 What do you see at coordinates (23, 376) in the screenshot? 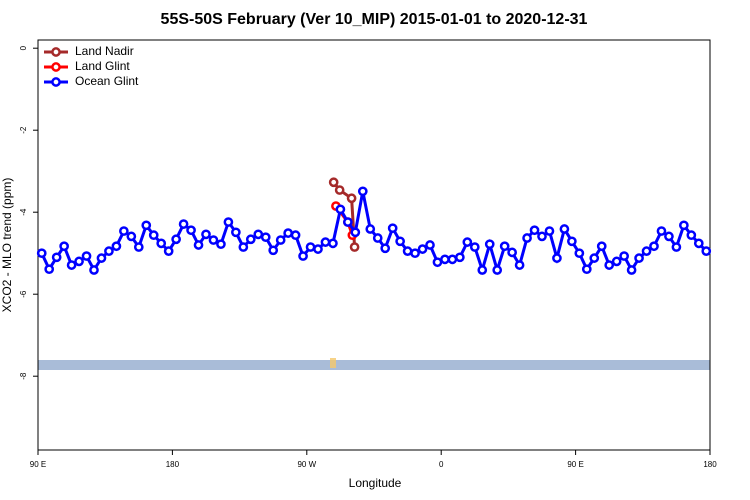
I see `y-tick-label: -8` at bounding box center [23, 376].